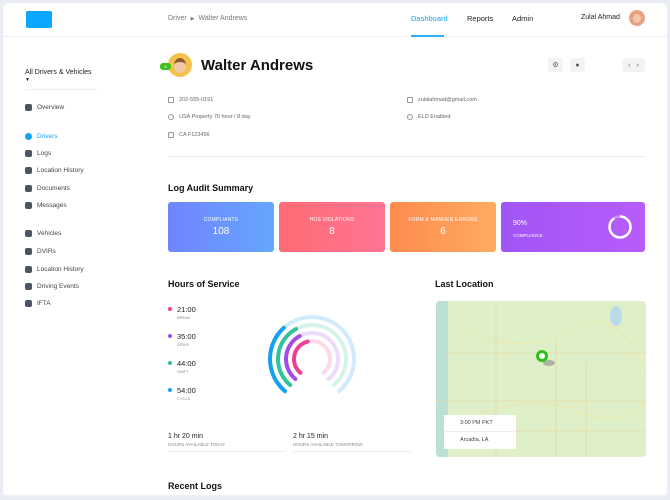  I want to click on card-label: FORM & MANNER ERRORS, so click(443, 220).